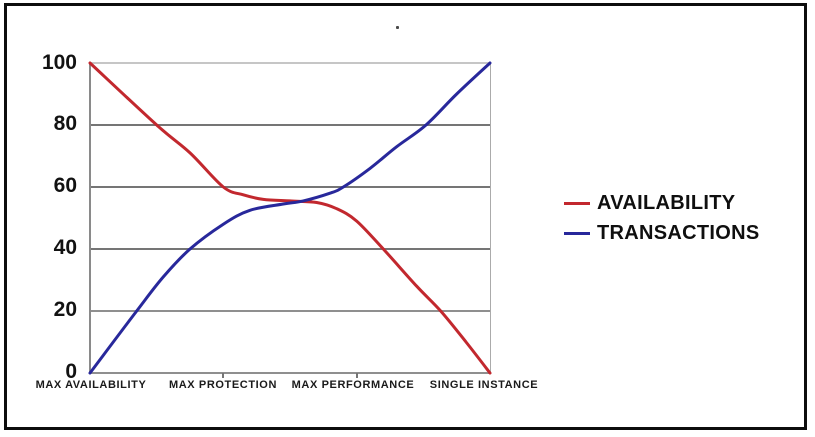 This screenshot has width=815, height=437. Describe the element at coordinates (290, 373) in the screenshot. I see `x-axis-line` at that location.